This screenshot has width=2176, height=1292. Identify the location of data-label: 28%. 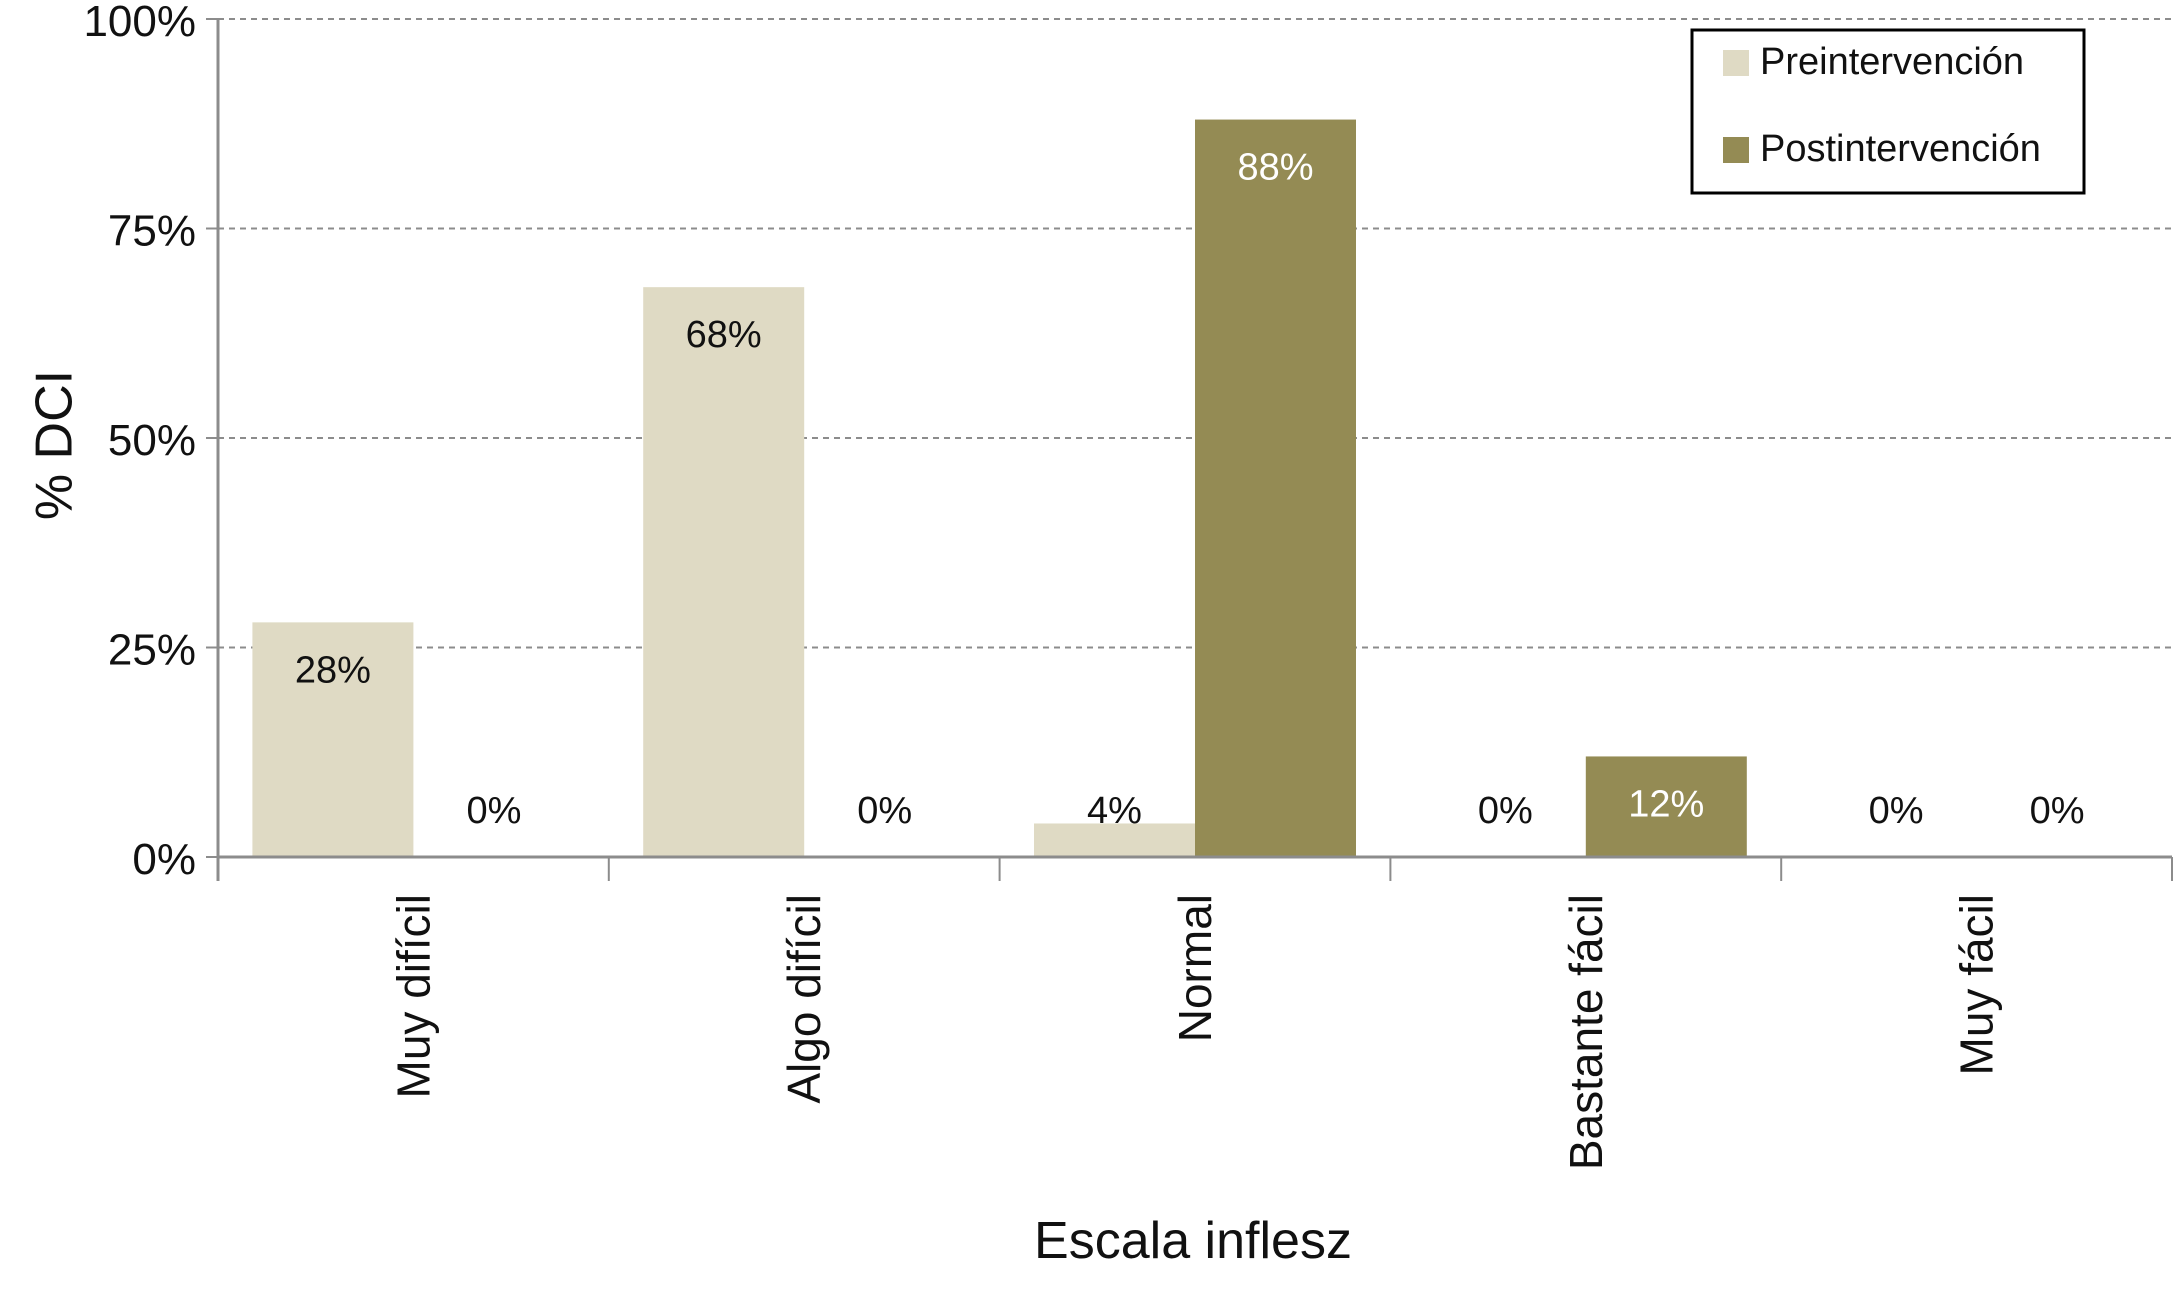
(333, 670).